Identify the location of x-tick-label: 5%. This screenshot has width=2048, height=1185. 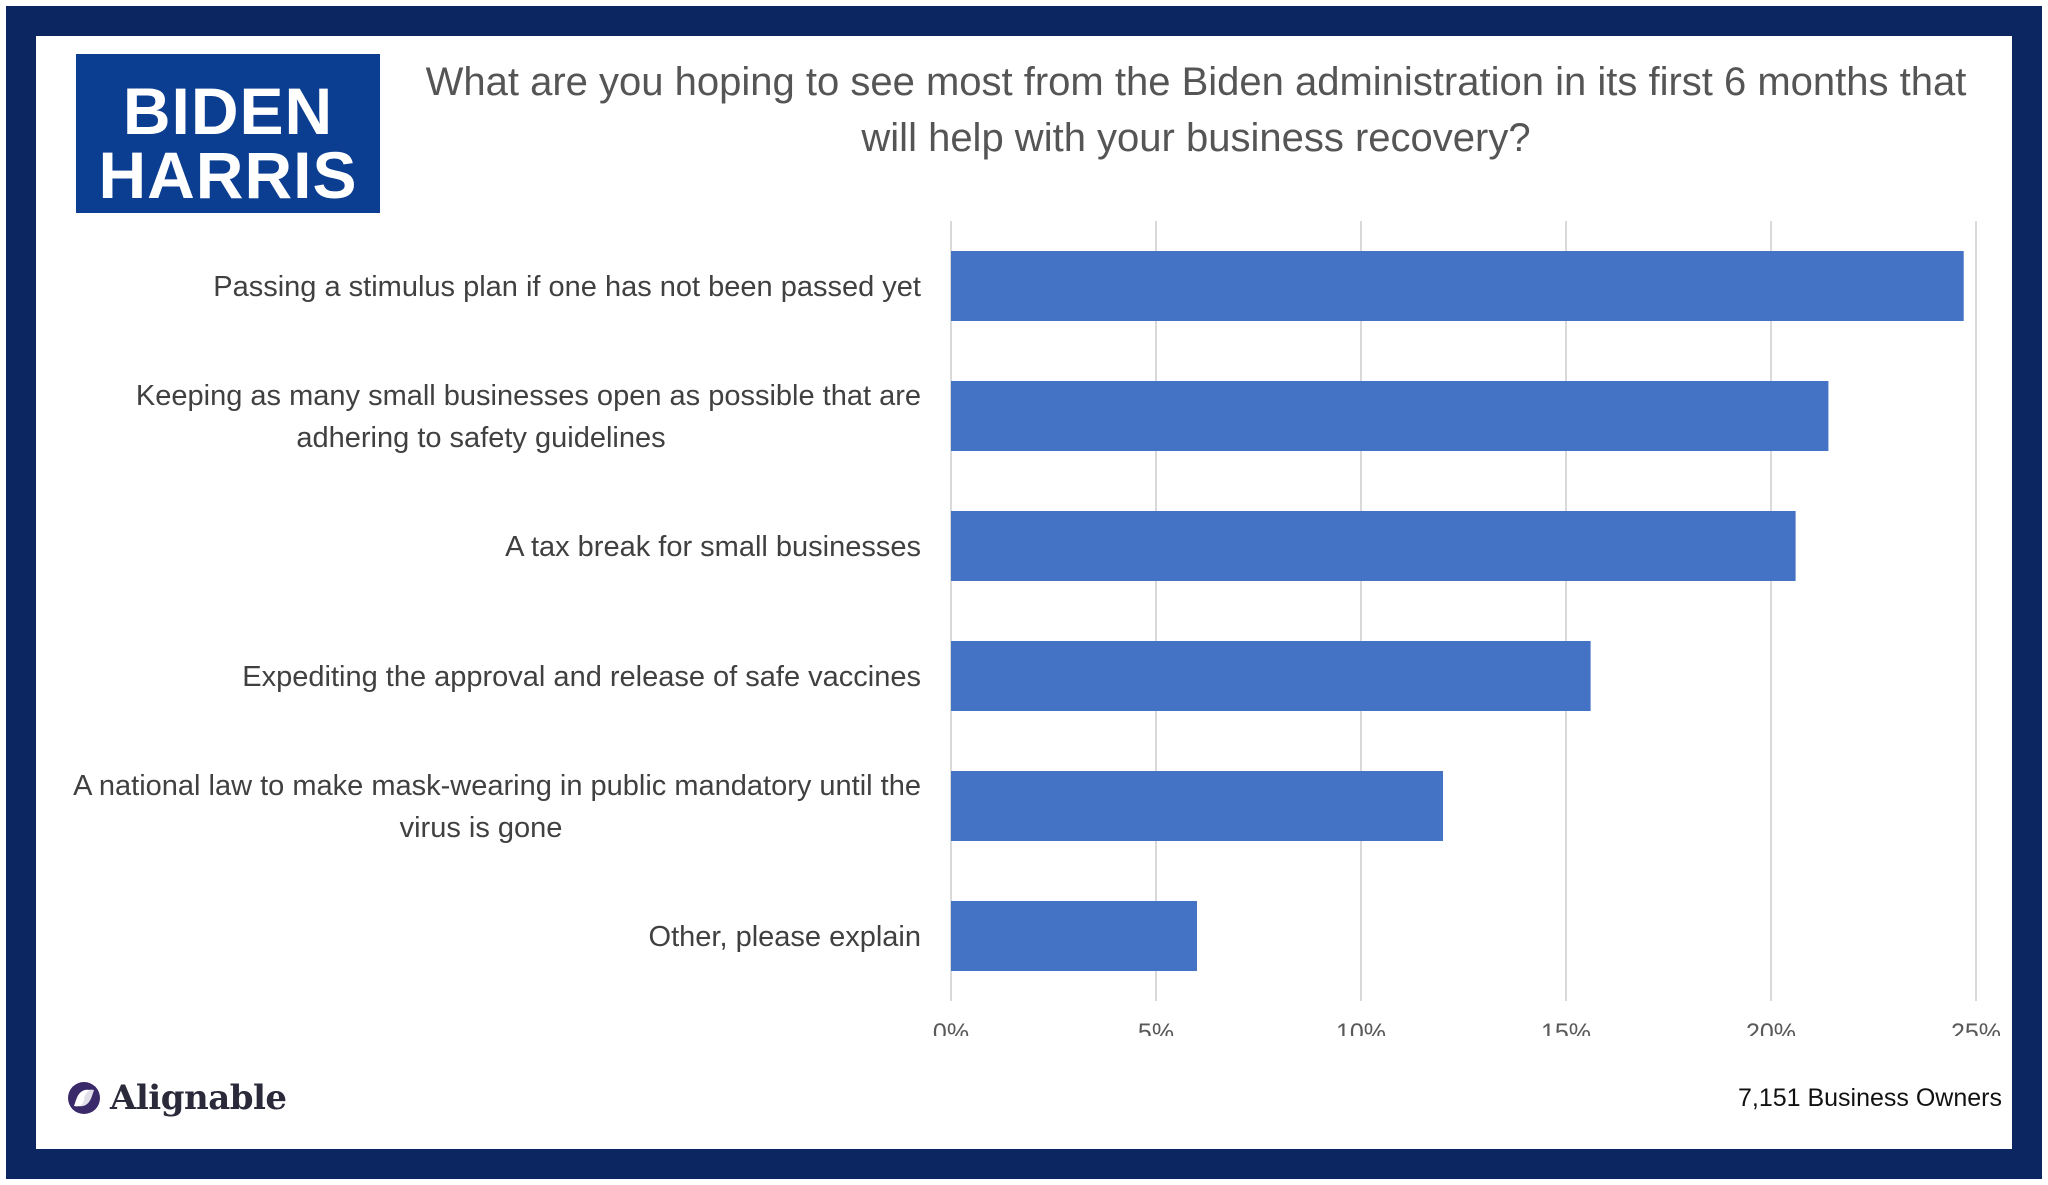
(1156, 1027).